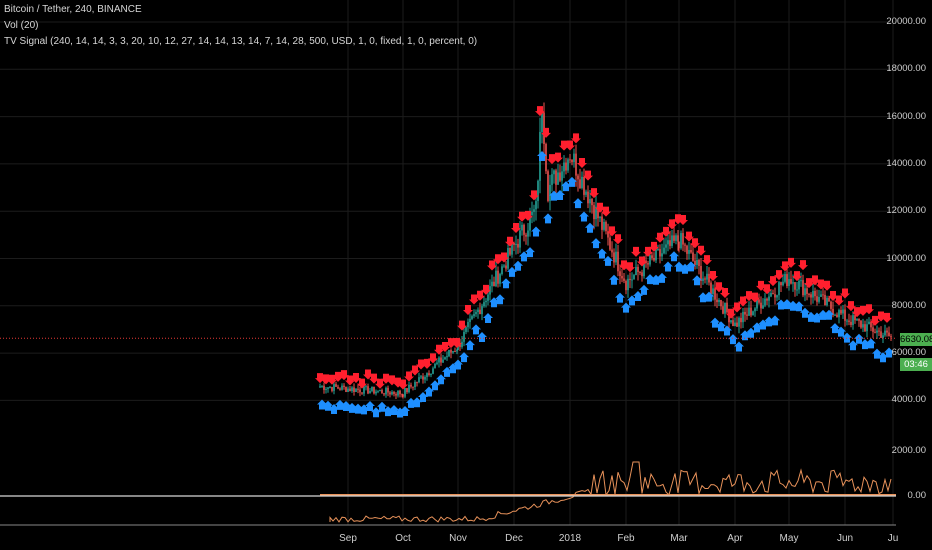  Describe the element at coordinates (21, 25) in the screenshot. I see `volume-legend: Vol (20)` at that location.